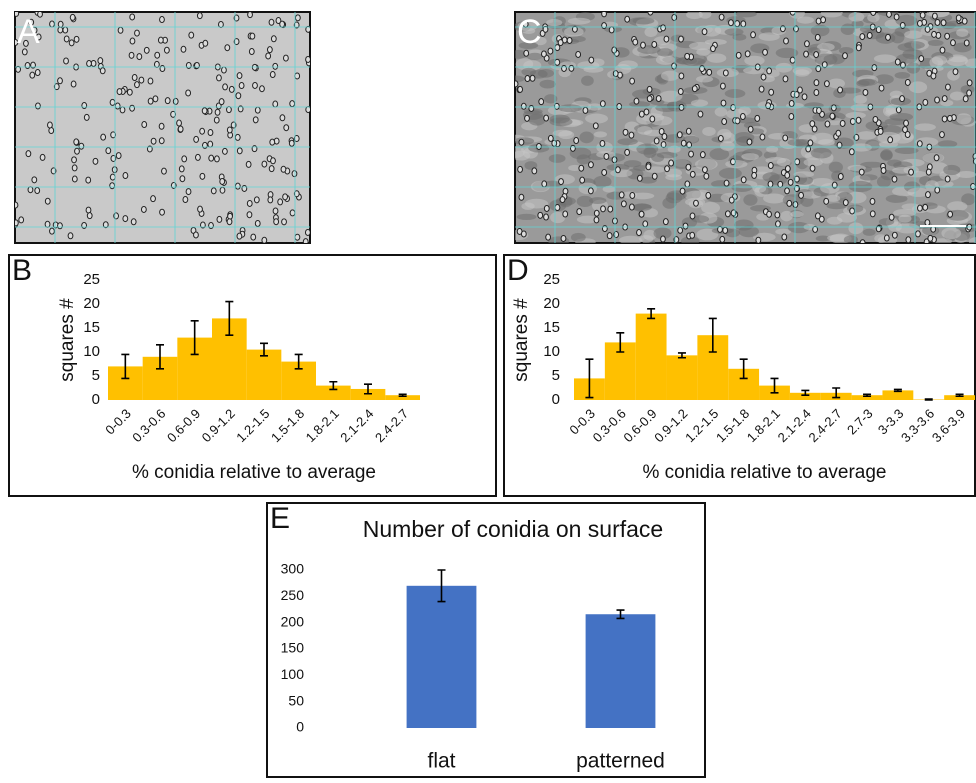  Describe the element at coordinates (682, 377) in the screenshot. I see `bar` at that location.